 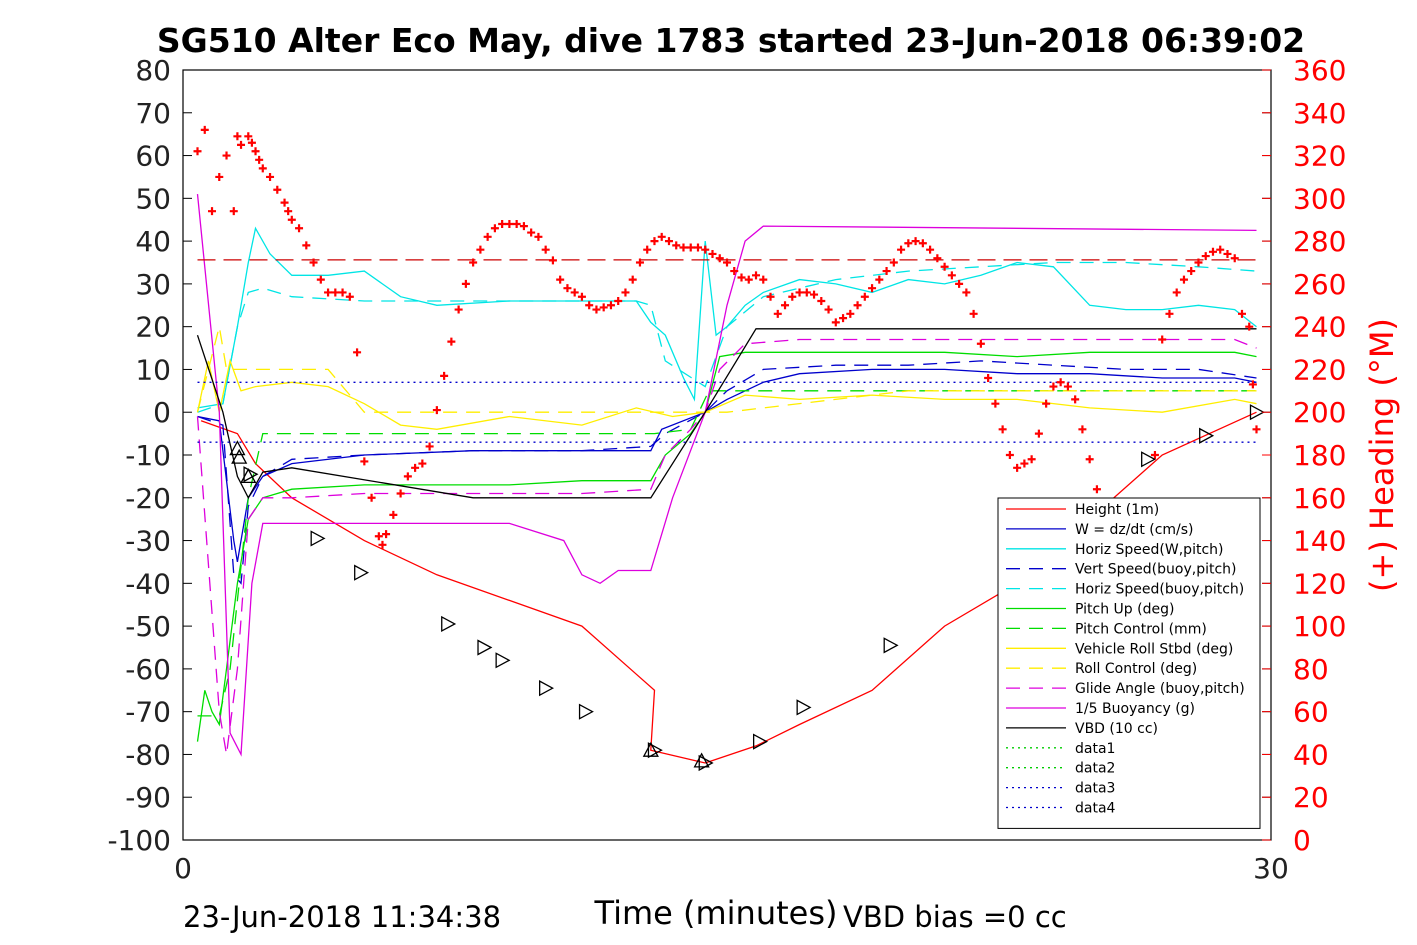 I want to click on x-axis-label: Time (minutes), so click(x=716, y=913).